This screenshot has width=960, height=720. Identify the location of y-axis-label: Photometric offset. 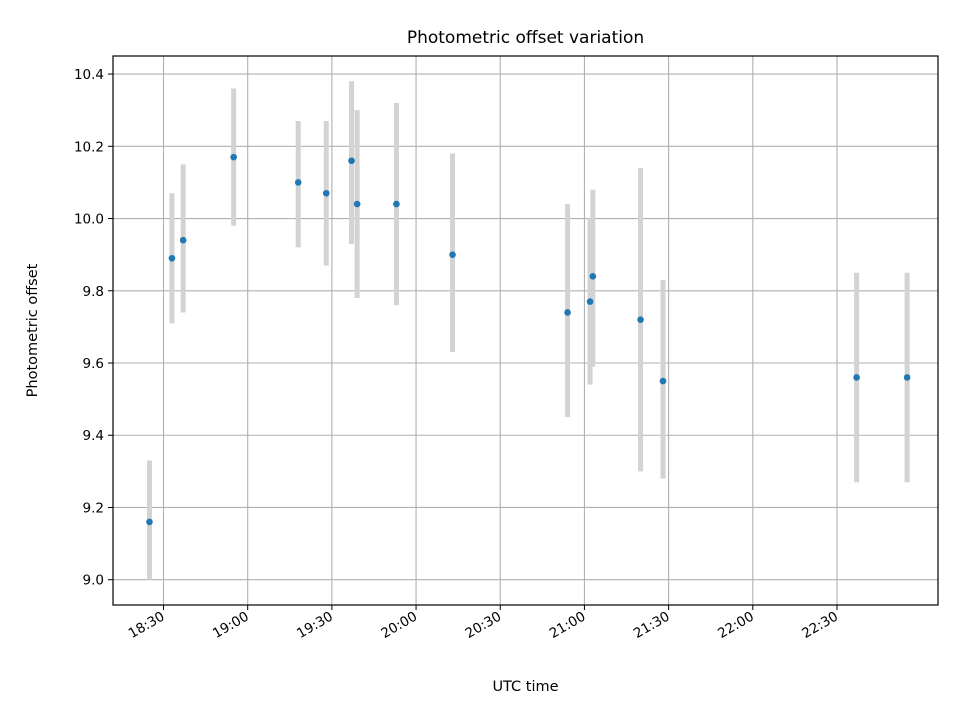
(33, 330).